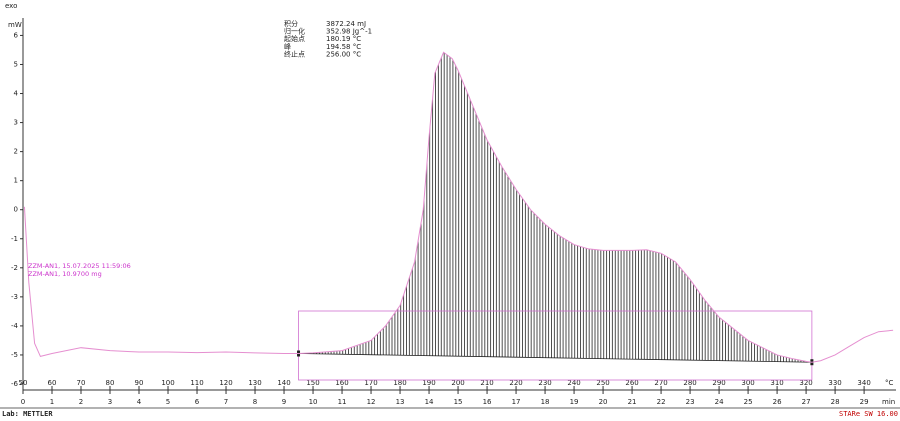  What do you see at coordinates (515, 383) in the screenshot?
I see `x-tick-label: 220` at bounding box center [515, 383].